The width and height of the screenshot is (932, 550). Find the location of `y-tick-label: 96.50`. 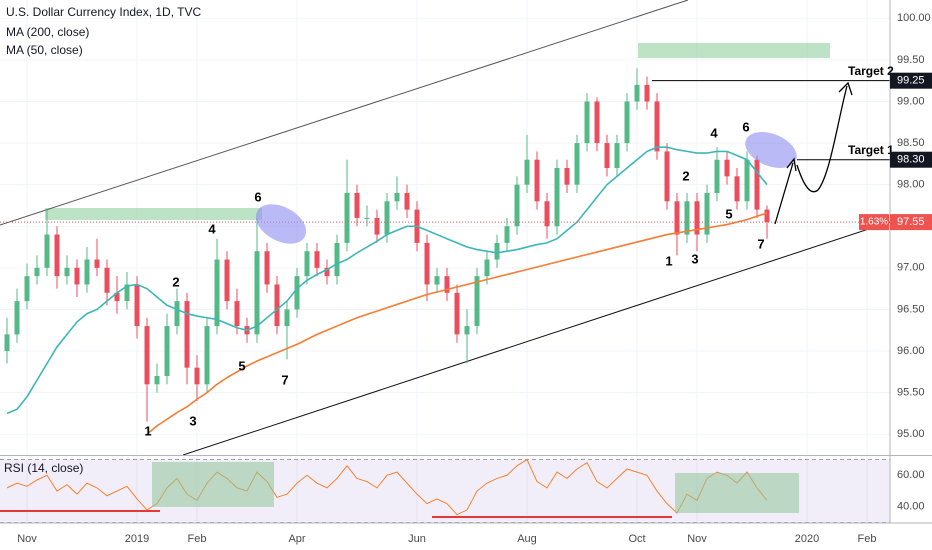

y-tick-label: 96.50 is located at coordinates (911, 309).